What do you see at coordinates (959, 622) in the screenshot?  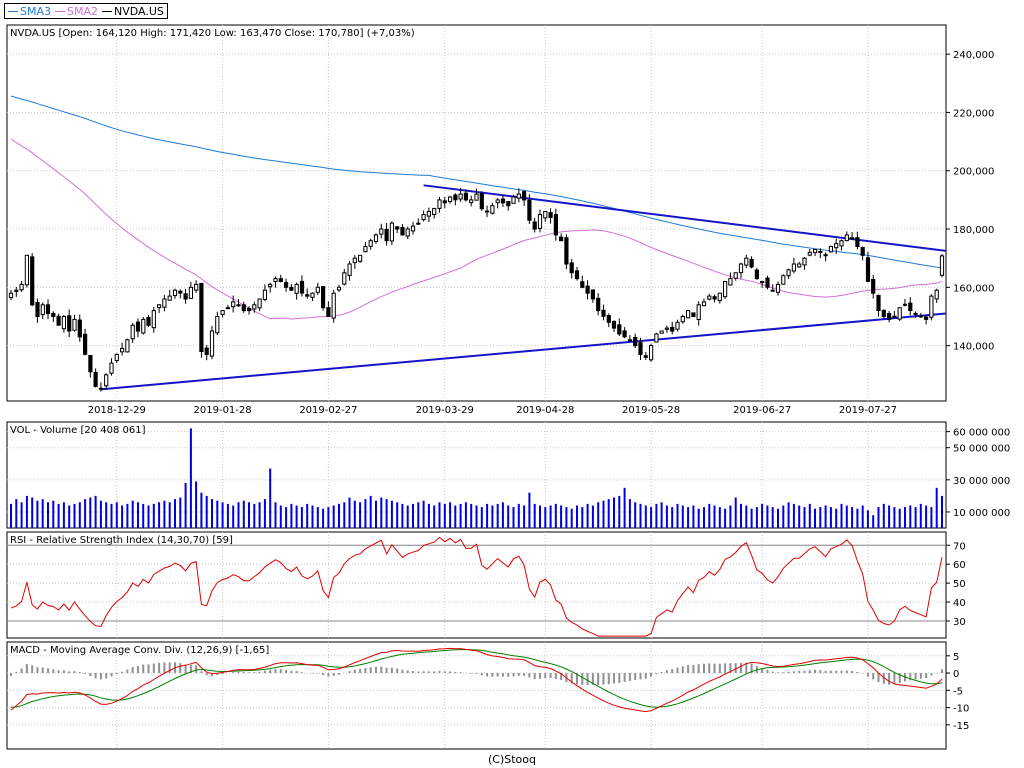 I see `rsi-y-tick-label: 30` at bounding box center [959, 622].